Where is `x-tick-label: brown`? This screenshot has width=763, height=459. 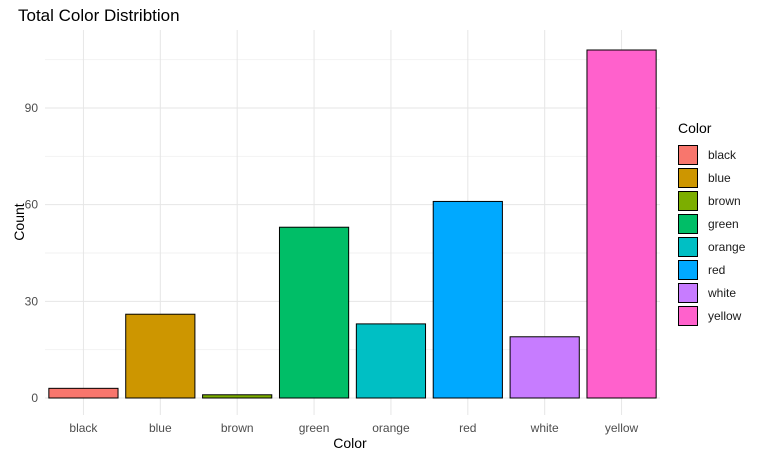
x-tick-label: brown is located at coordinates (237, 428).